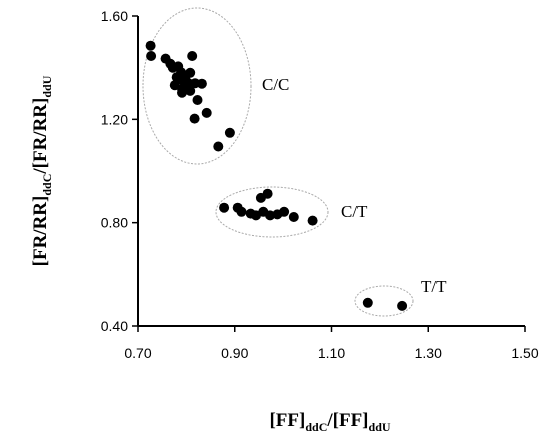  What do you see at coordinates (524, 353) in the screenshot?
I see `x-tick-label: 1.50` at bounding box center [524, 353].